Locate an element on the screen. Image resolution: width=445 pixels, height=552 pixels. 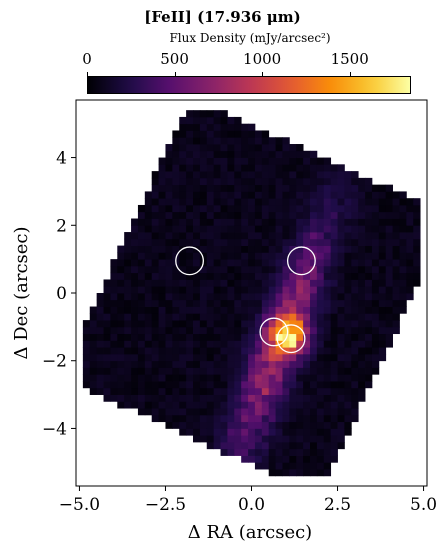
y-tick-label: −4 is located at coordinates (54, 429).